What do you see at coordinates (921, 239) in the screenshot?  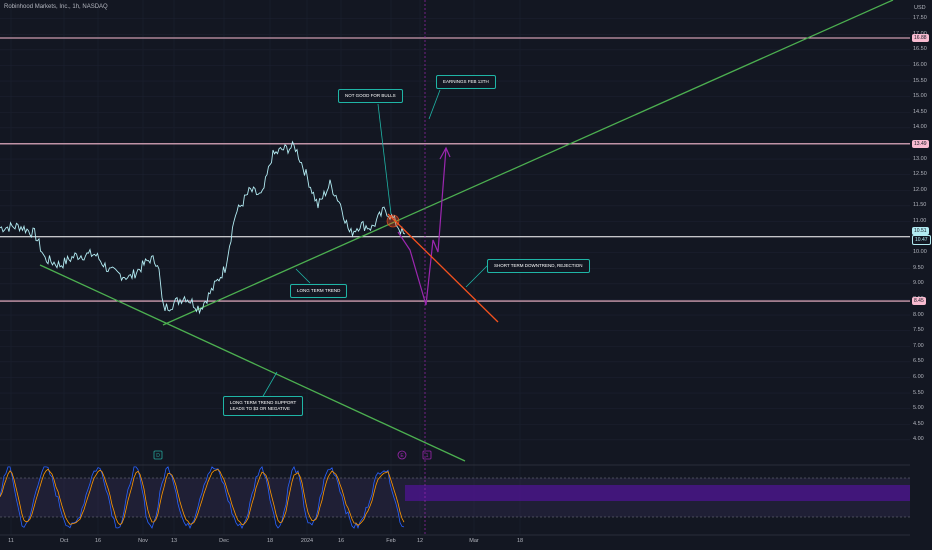 I see `price-level-label: 10.47` at bounding box center [921, 239].